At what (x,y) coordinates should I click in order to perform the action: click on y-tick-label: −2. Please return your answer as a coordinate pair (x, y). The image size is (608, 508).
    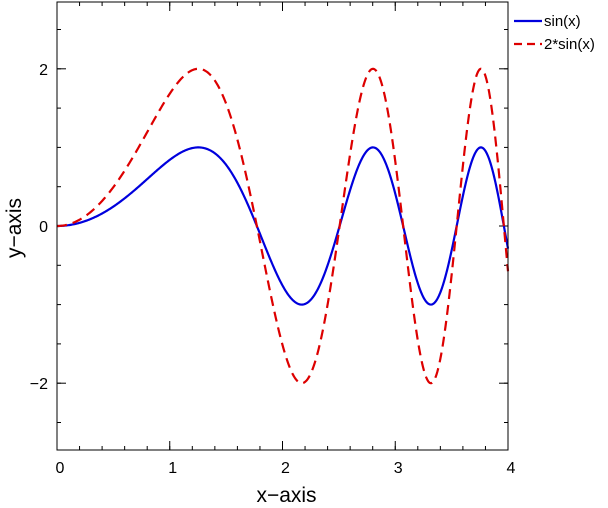
    Looking at the image, I should click on (39, 384).